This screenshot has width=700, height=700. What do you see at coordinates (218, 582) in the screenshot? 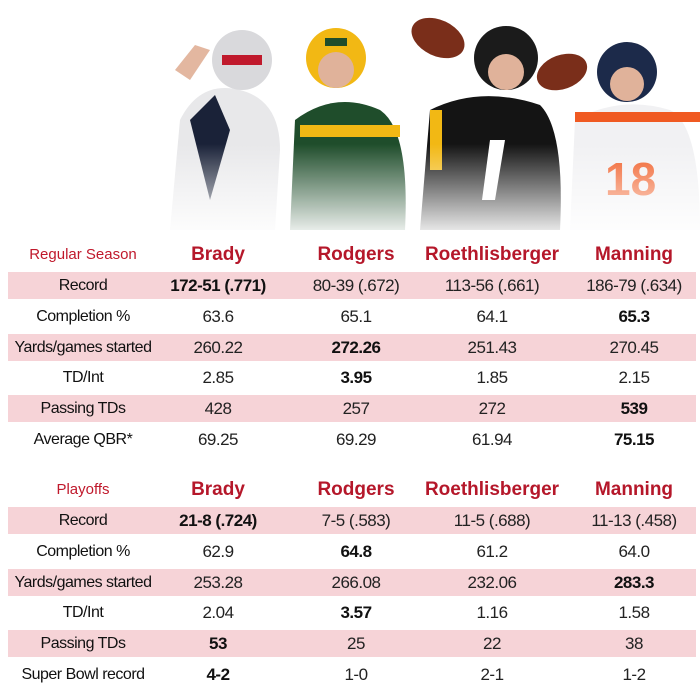
I see `stat-cell: 253.28` at bounding box center [218, 582].